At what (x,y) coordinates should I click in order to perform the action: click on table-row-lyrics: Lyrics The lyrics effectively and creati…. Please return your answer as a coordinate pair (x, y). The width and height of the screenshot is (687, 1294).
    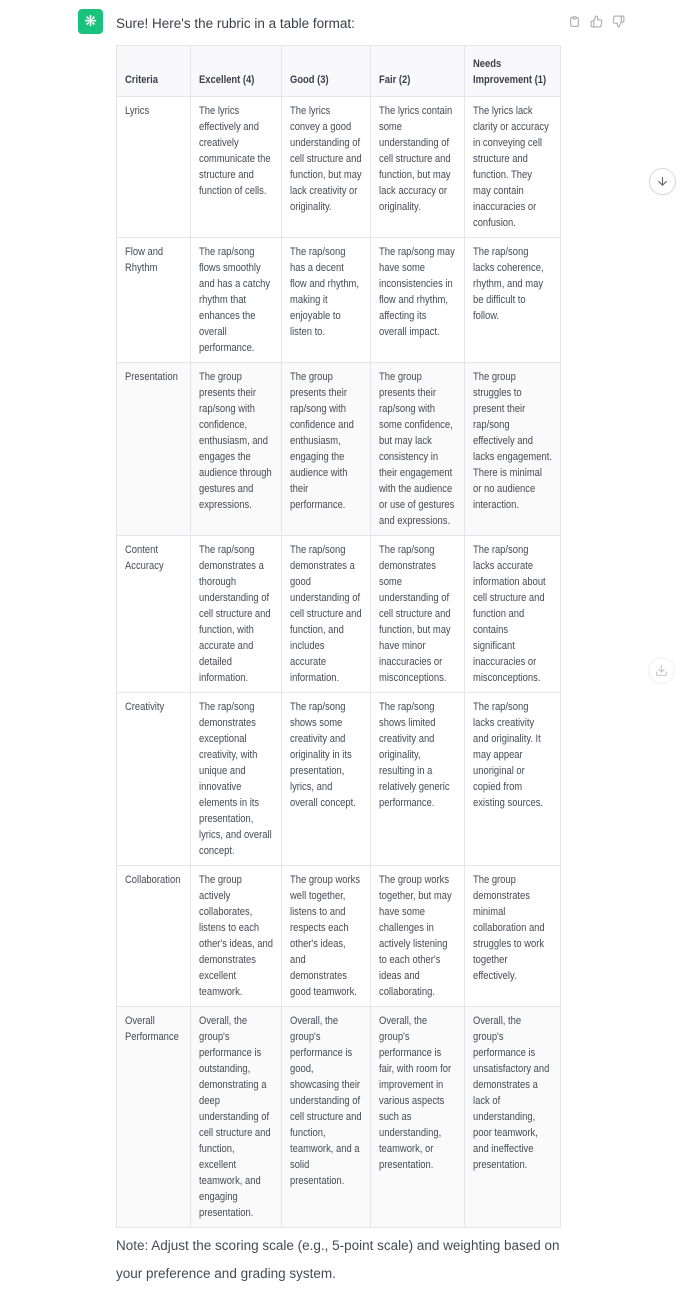
    Looking at the image, I should click on (338, 167).